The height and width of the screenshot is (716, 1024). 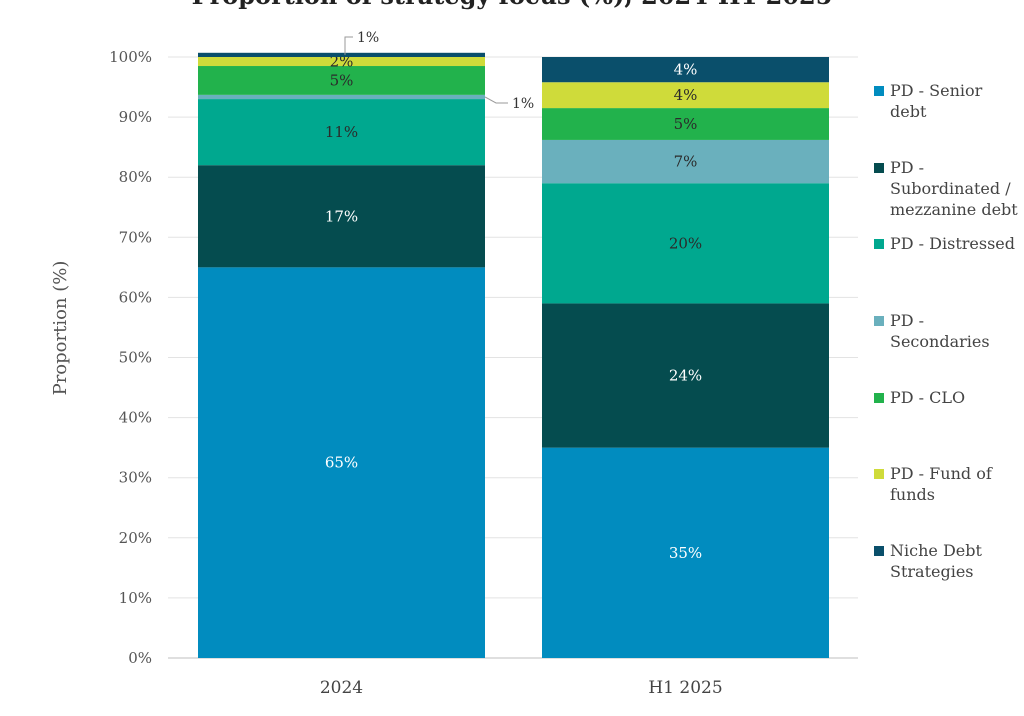 What do you see at coordinates (135, 478) in the screenshot?
I see `y-tick-label: 30%` at bounding box center [135, 478].